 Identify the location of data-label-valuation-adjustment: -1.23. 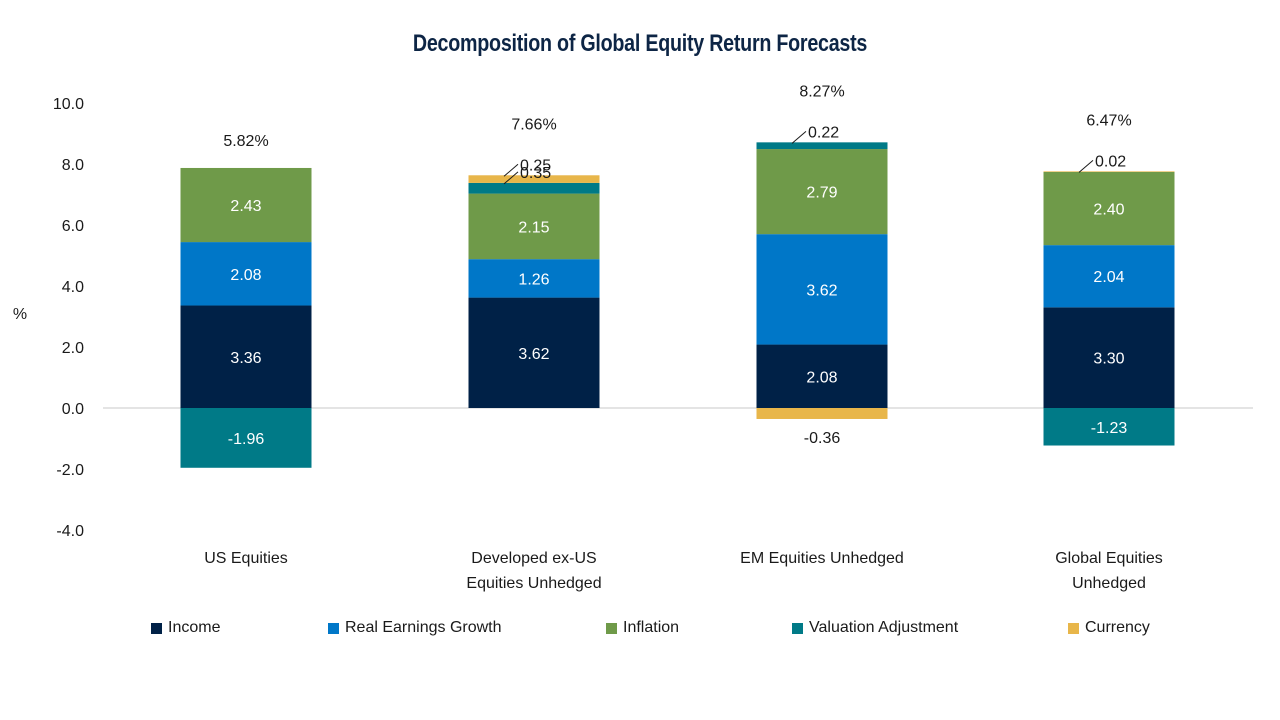
(1109, 428).